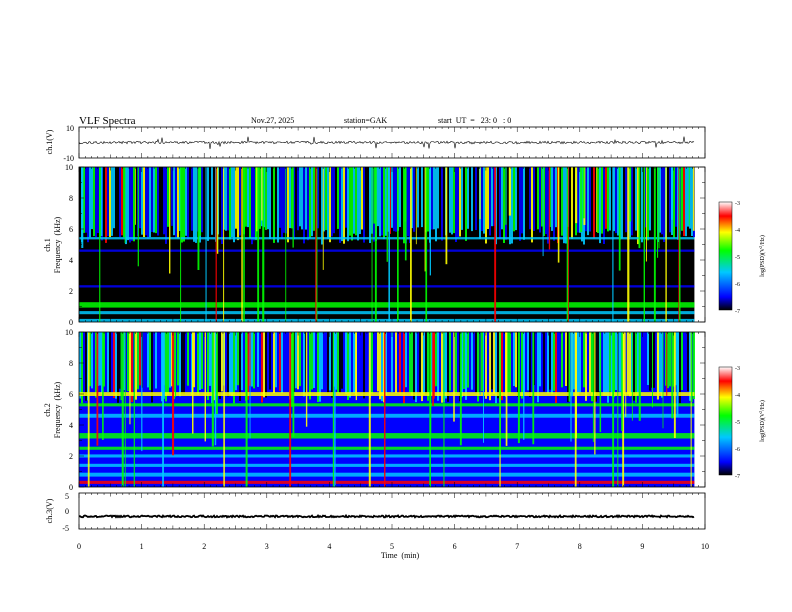 This screenshot has height=612, width=792. What do you see at coordinates (760, 247) in the screenshot?
I see `ch1-colorbar-label-sup: 2` at bounding box center [760, 247].